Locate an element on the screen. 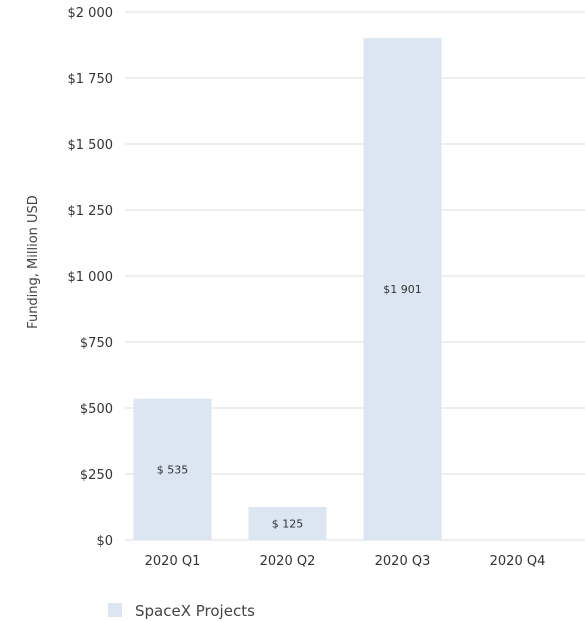 Image resolution: width=585 pixels, height=621 pixels. bar-value-label: $1 901 is located at coordinates (402, 289).